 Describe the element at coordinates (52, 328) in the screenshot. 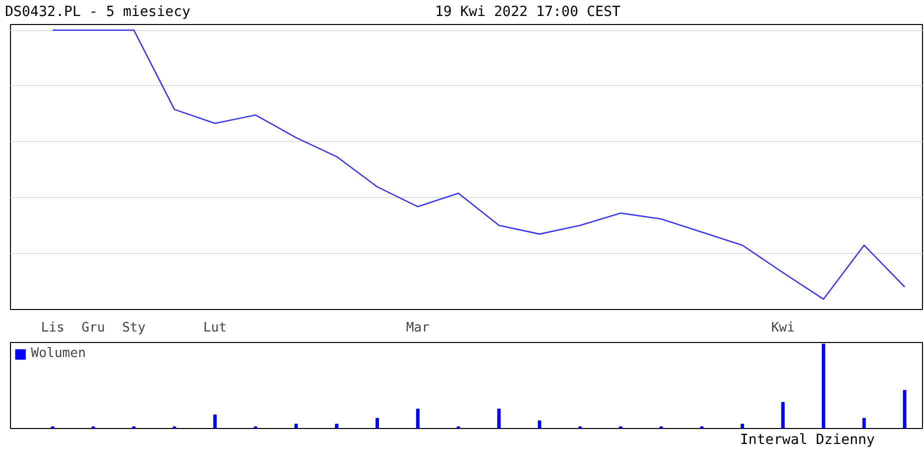

I see `x-tick-label: Lis` at that location.